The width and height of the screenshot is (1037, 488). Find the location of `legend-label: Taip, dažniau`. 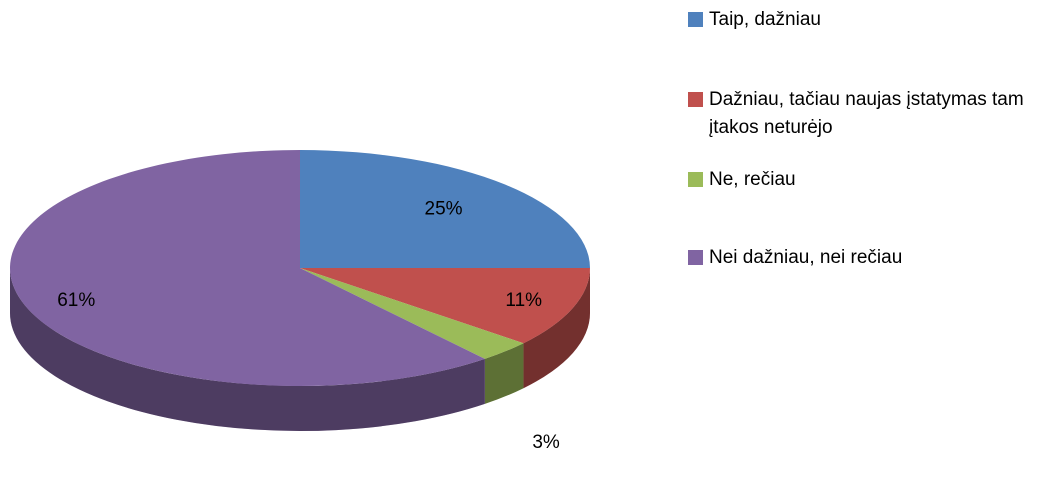

legend-label: Taip, dažniau is located at coordinates (765, 19).